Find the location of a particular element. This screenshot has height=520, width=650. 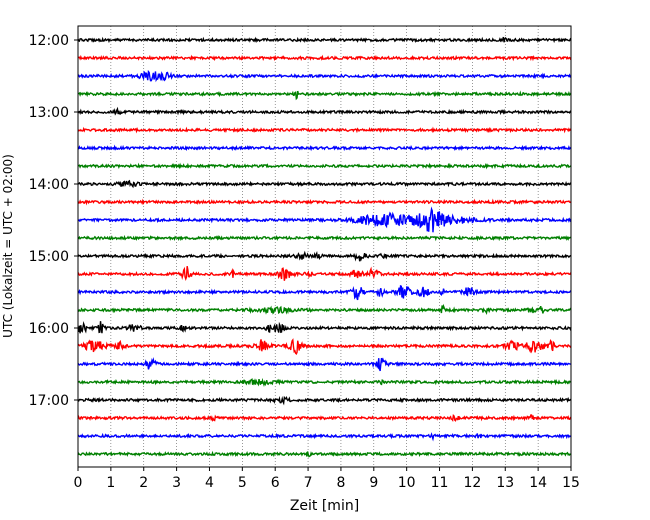

y-tick-label: 17:00 is located at coordinates (49, 401).